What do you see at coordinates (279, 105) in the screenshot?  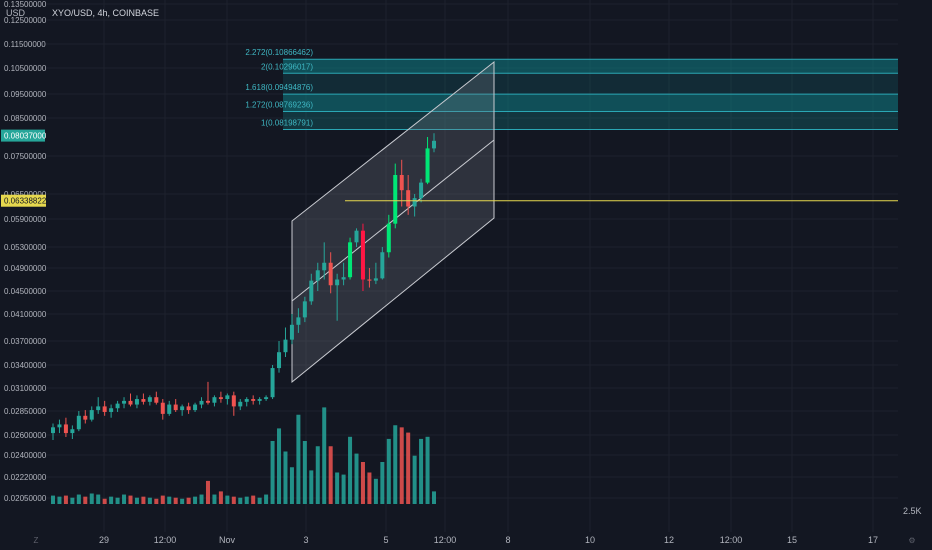 I see `fib-level-label: 1.272(0.08769236)` at bounding box center [279, 105].